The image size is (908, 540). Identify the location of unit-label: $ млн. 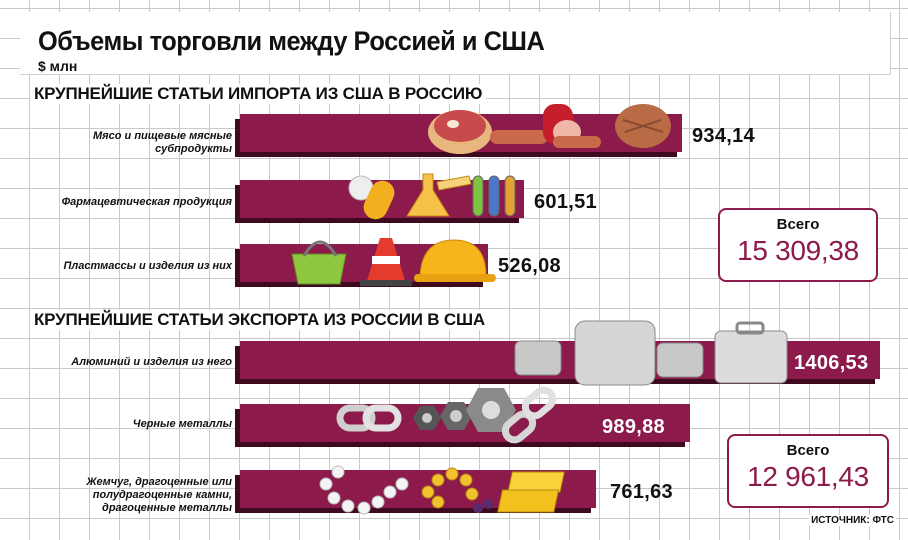
(58, 66).